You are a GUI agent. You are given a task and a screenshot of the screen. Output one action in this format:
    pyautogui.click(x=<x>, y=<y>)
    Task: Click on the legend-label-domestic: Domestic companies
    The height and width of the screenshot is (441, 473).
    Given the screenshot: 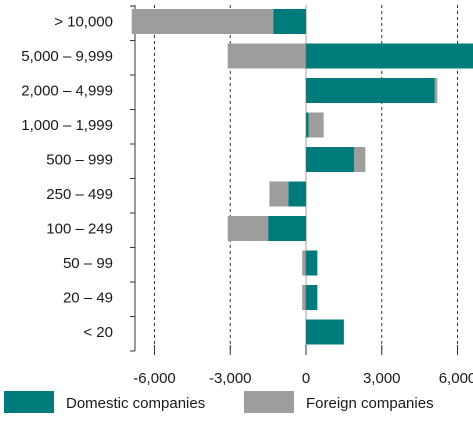 What is the action you would take?
    pyautogui.click(x=135, y=403)
    